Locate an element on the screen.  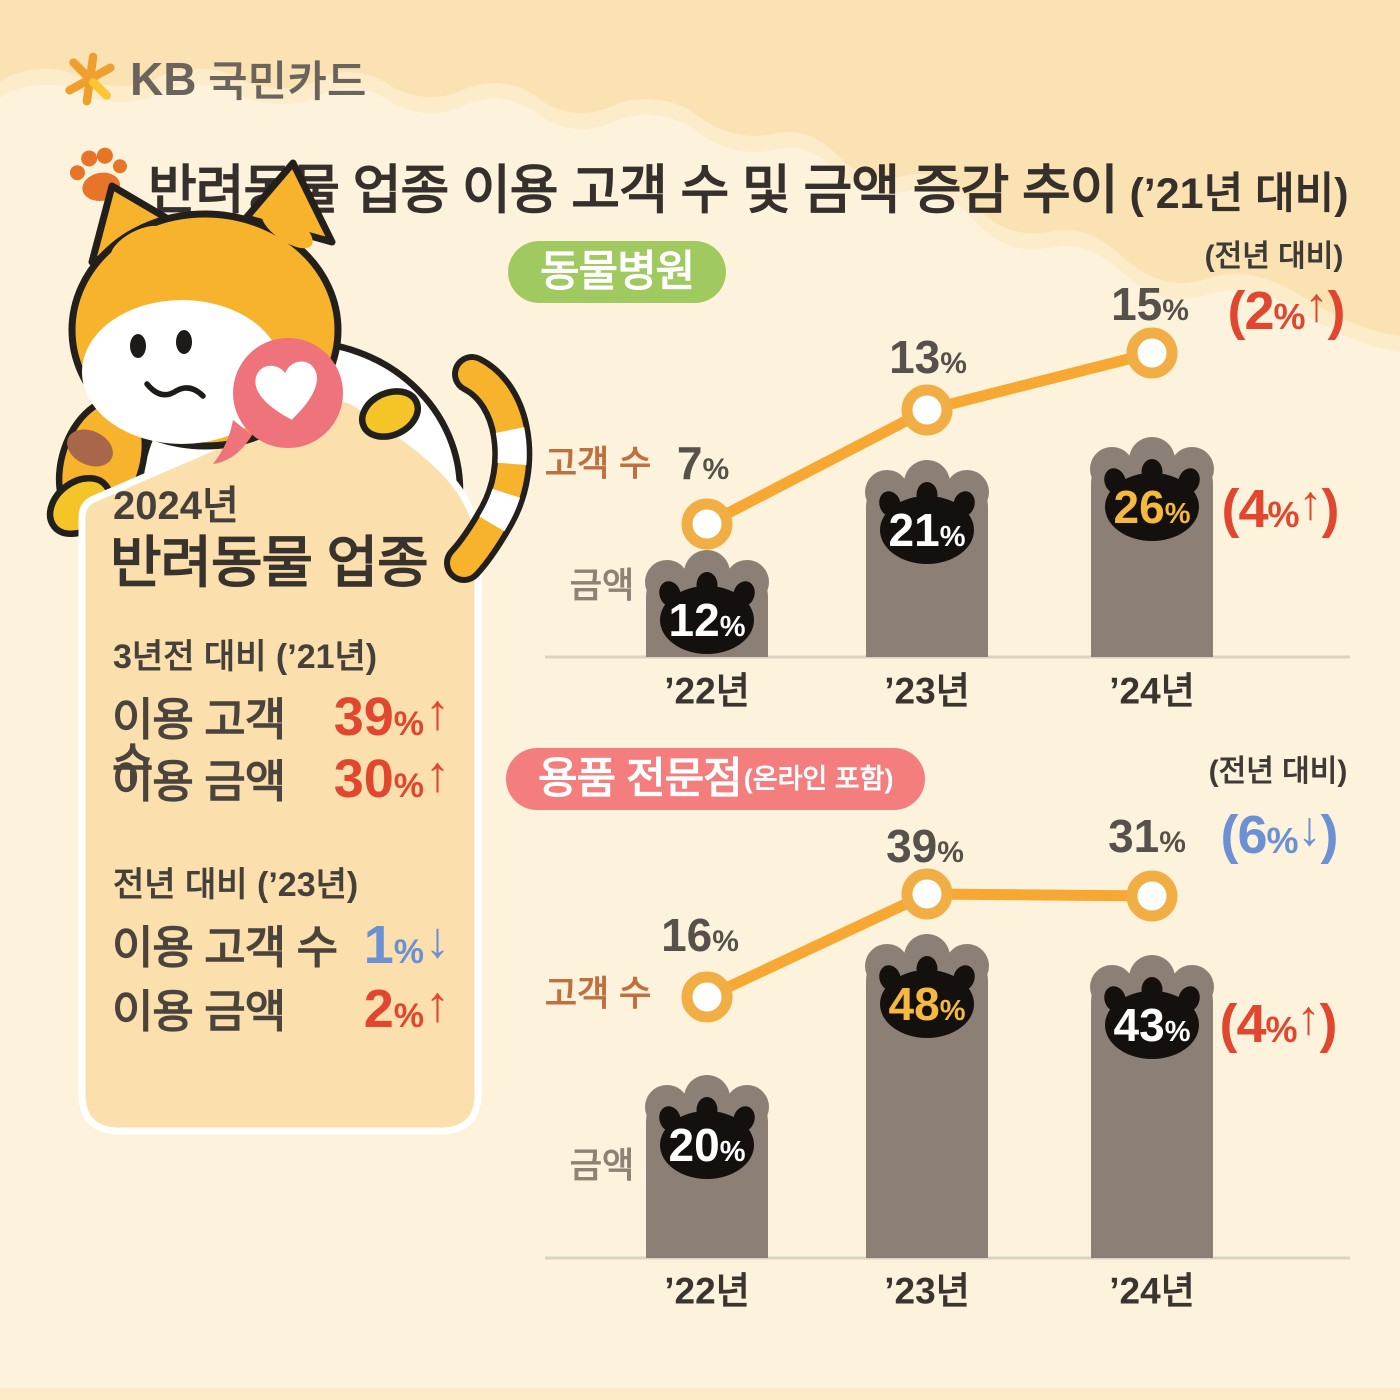
card-row: 이용 금액 2%↑ is located at coordinates (281, 1007).